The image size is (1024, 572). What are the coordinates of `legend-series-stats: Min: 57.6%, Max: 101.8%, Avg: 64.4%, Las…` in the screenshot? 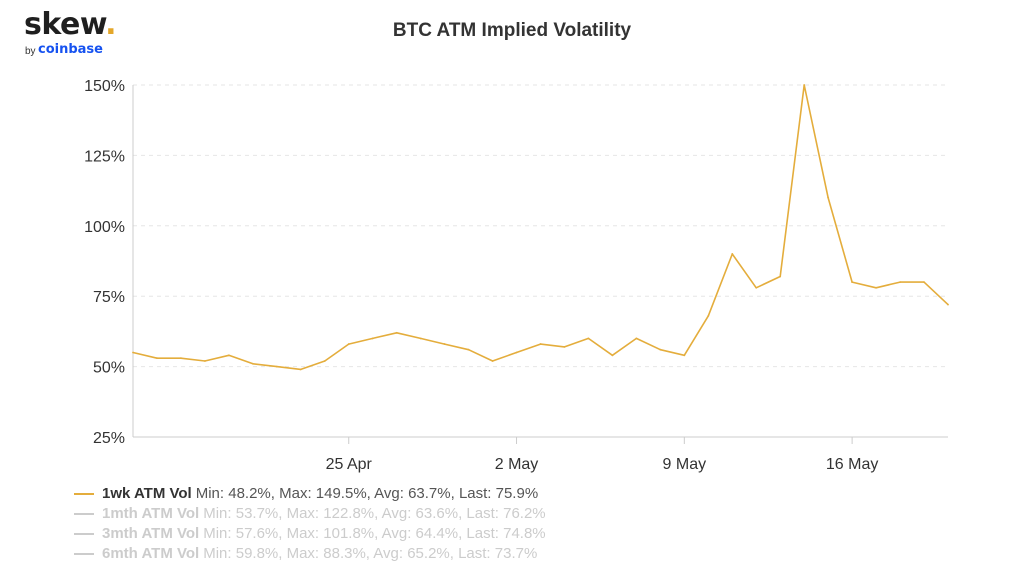 It's located at (374, 533).